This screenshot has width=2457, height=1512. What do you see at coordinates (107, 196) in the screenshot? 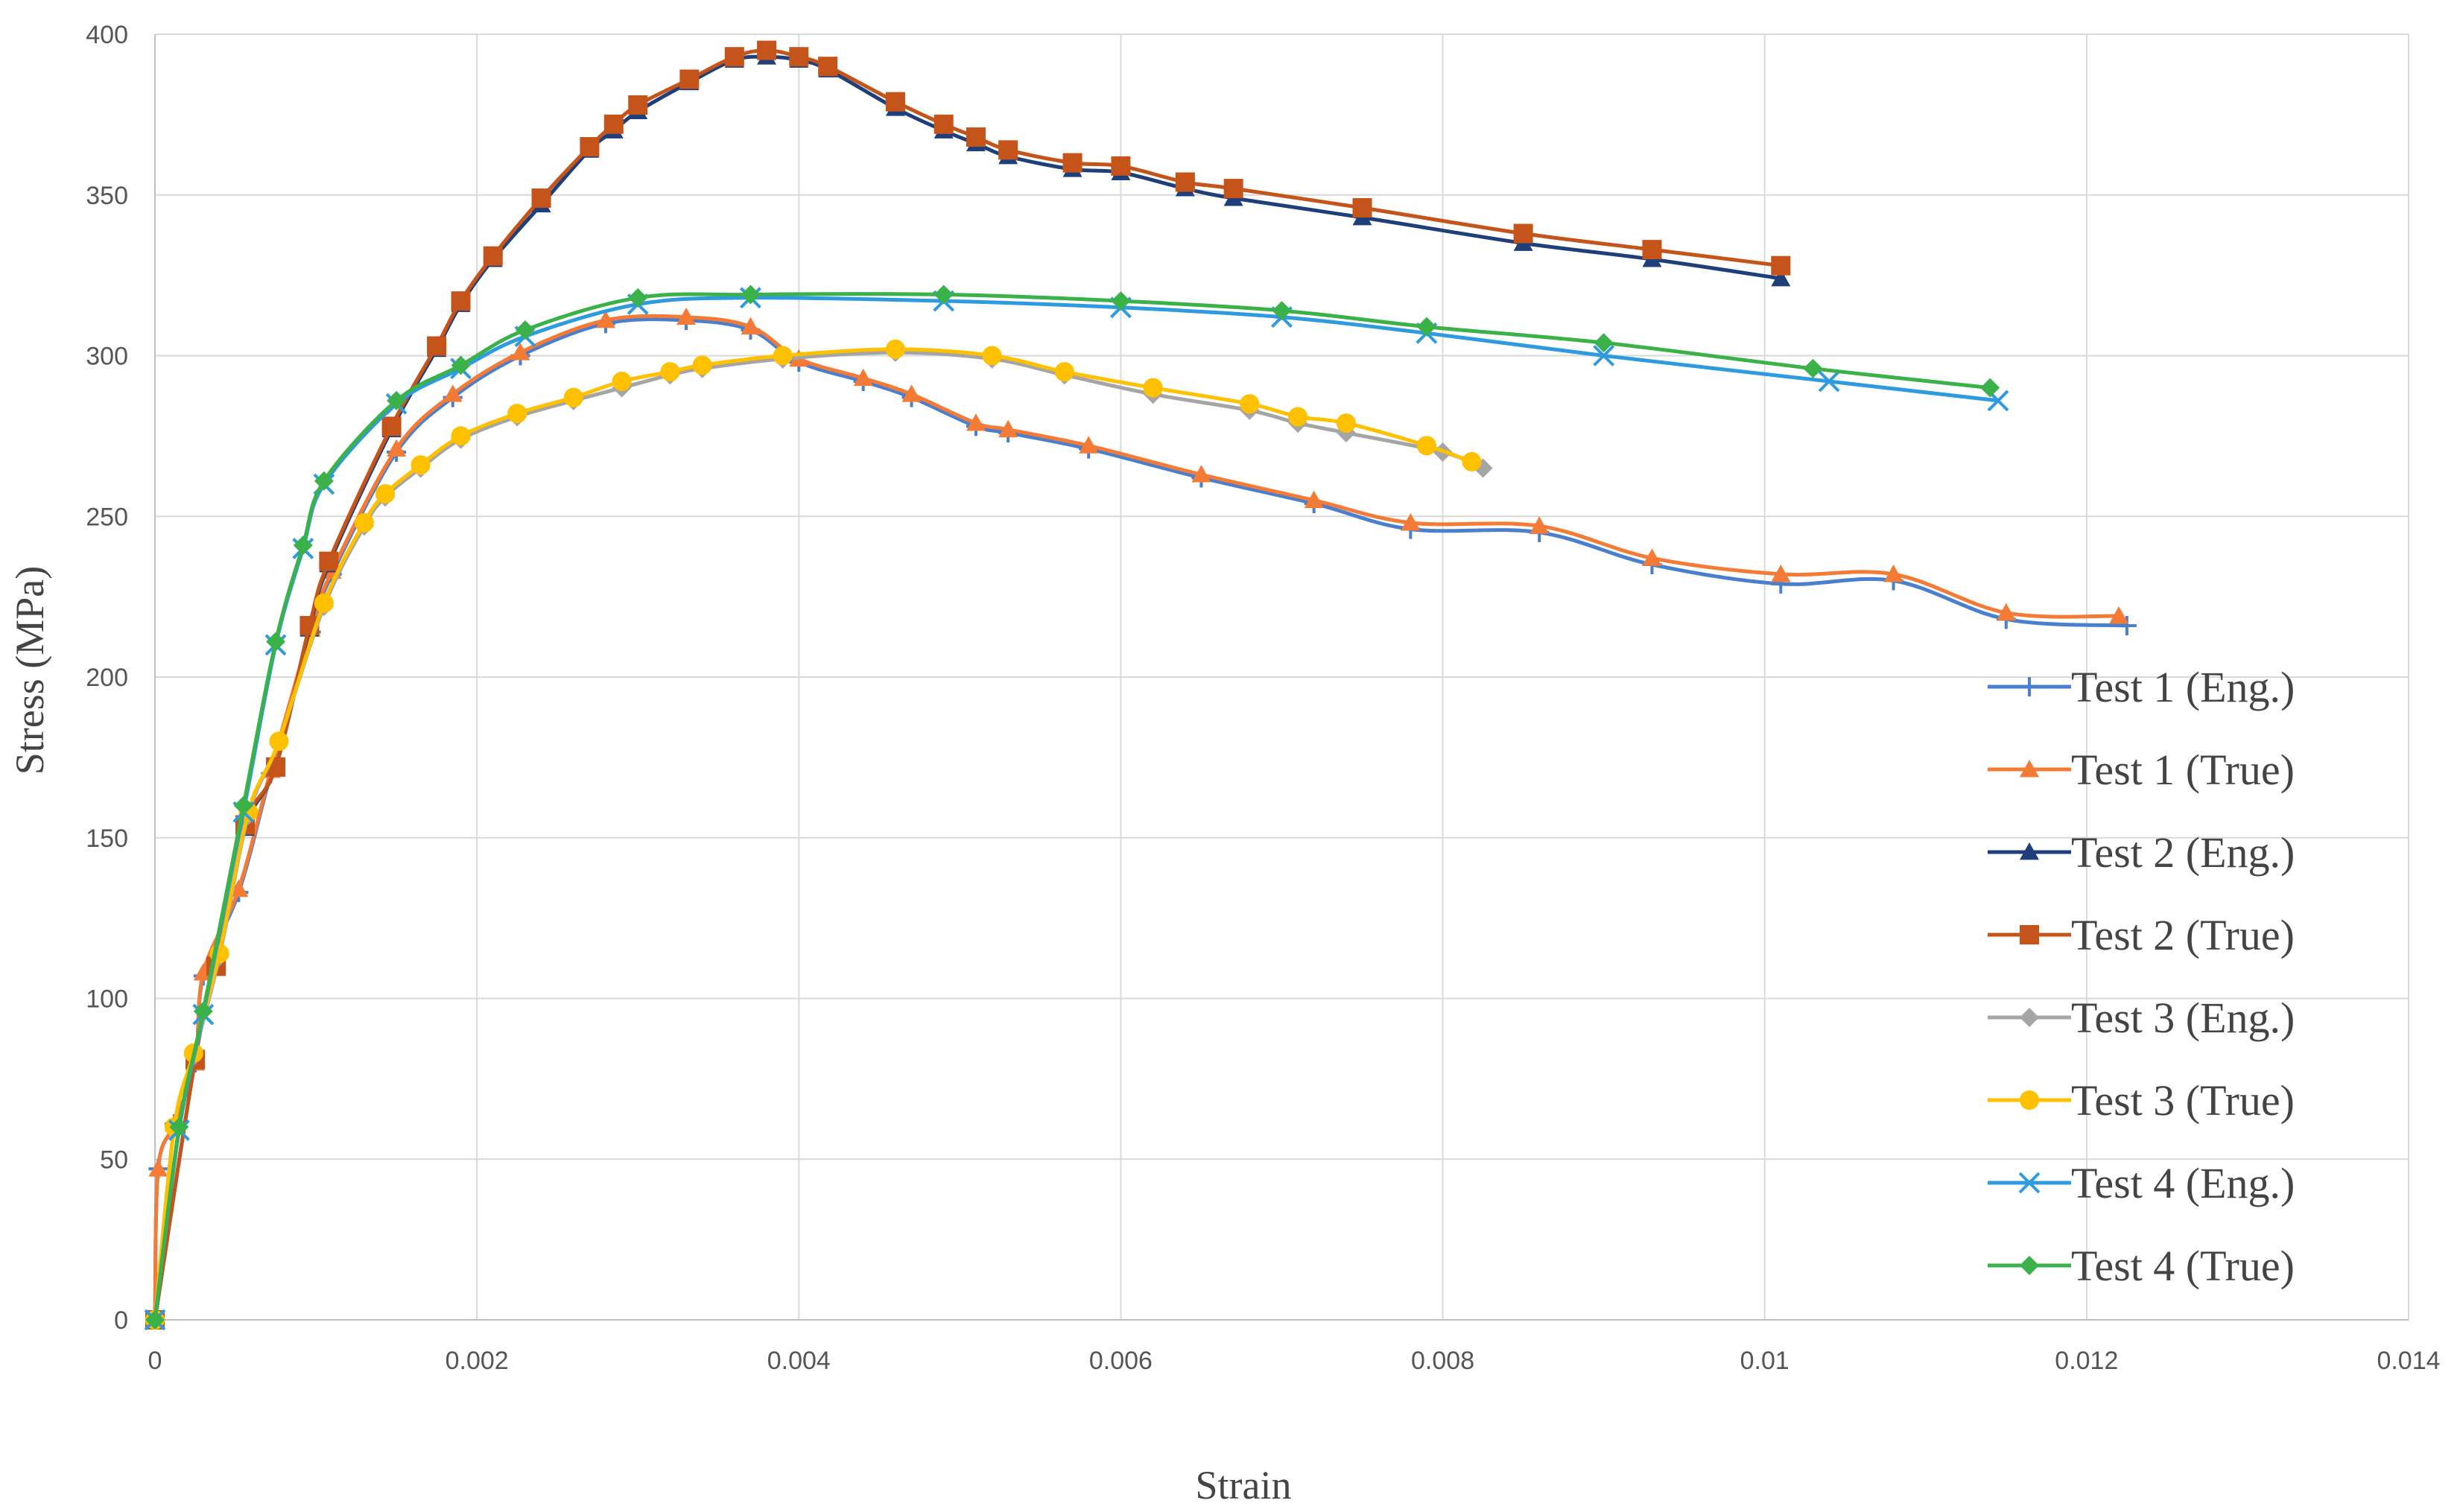
I see `y-tick-label: 350` at bounding box center [107, 196].